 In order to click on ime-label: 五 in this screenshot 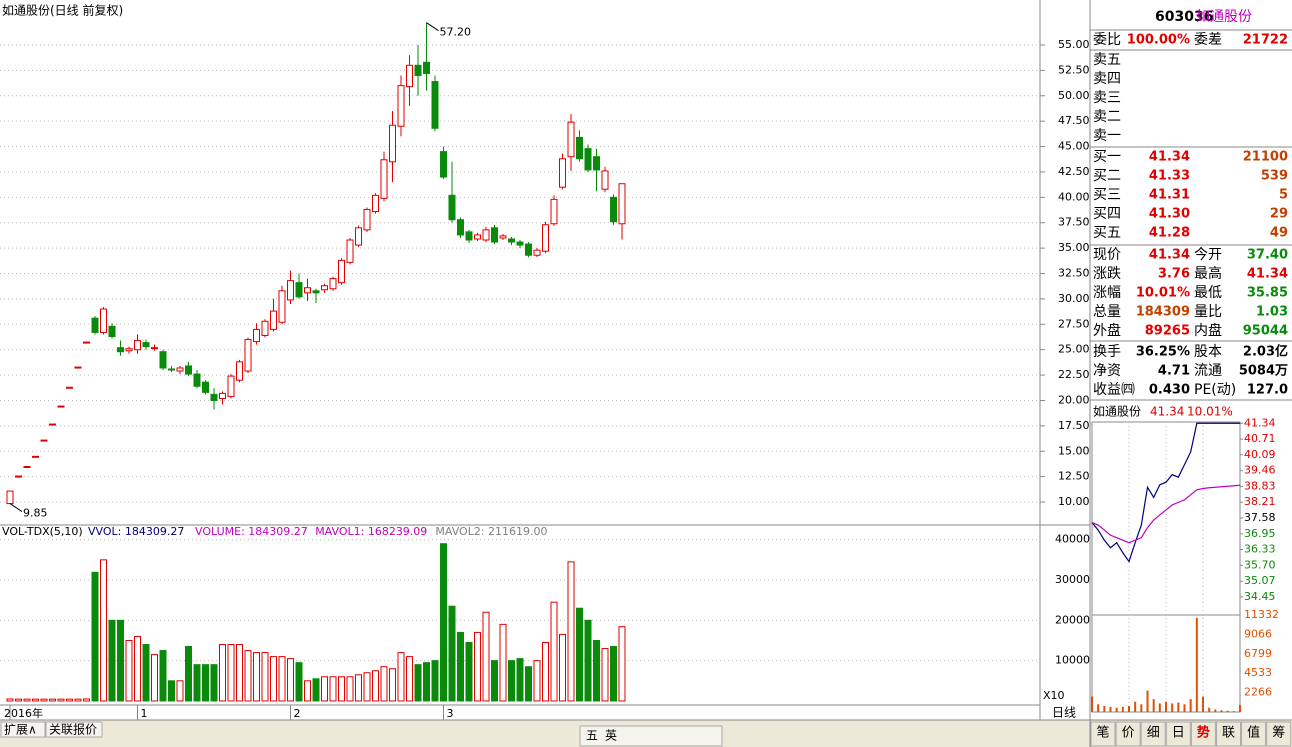, I will do `click(592, 736)`.